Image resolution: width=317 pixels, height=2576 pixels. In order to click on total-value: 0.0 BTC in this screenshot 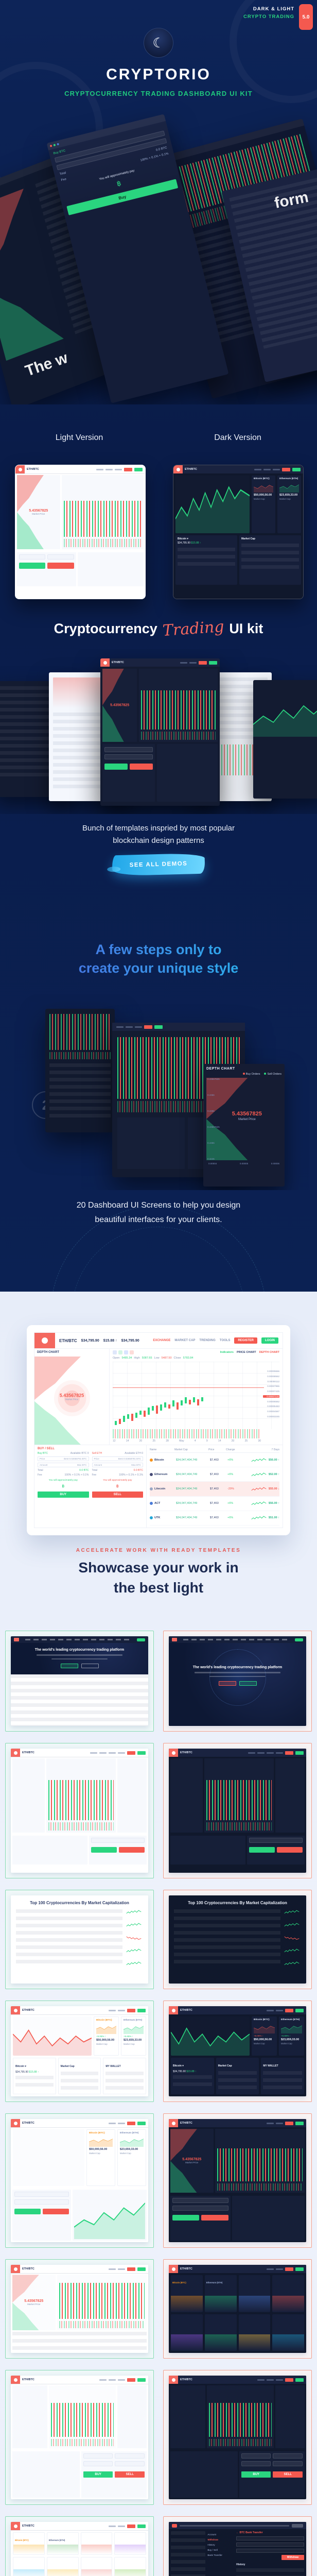, I will do `click(161, 149)`.